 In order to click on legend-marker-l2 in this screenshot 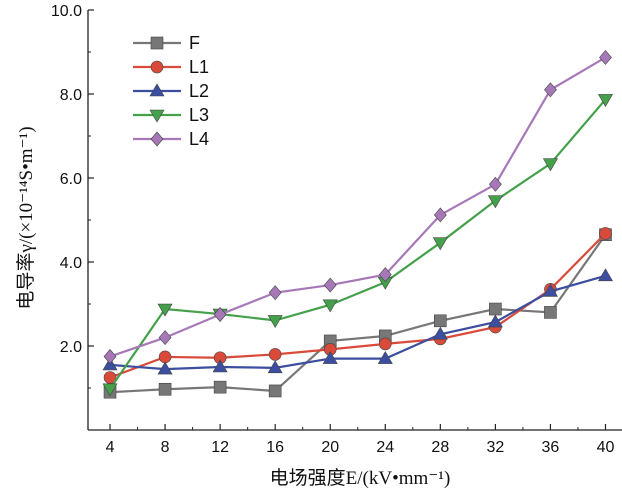, I will do `click(157, 90)`.